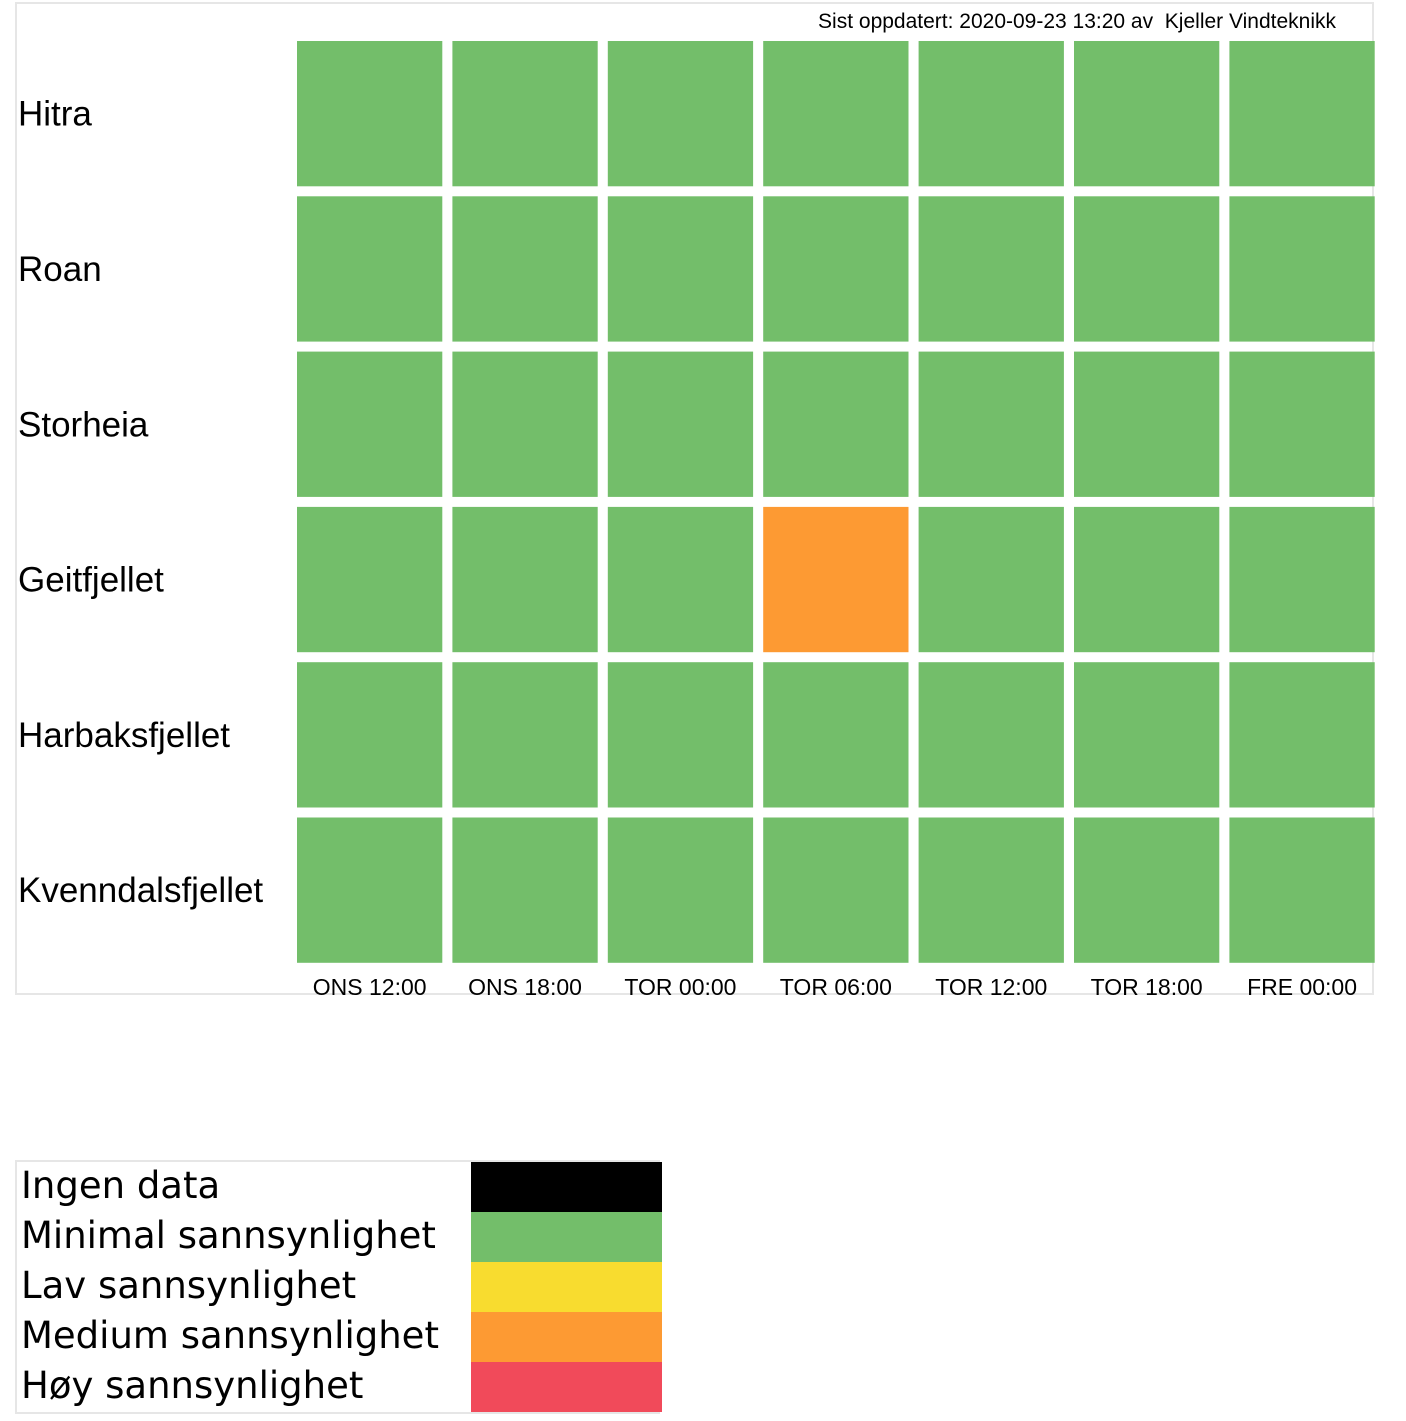 The height and width of the screenshot is (1421, 1406). I want to click on row-label: Hitra, so click(55, 114).